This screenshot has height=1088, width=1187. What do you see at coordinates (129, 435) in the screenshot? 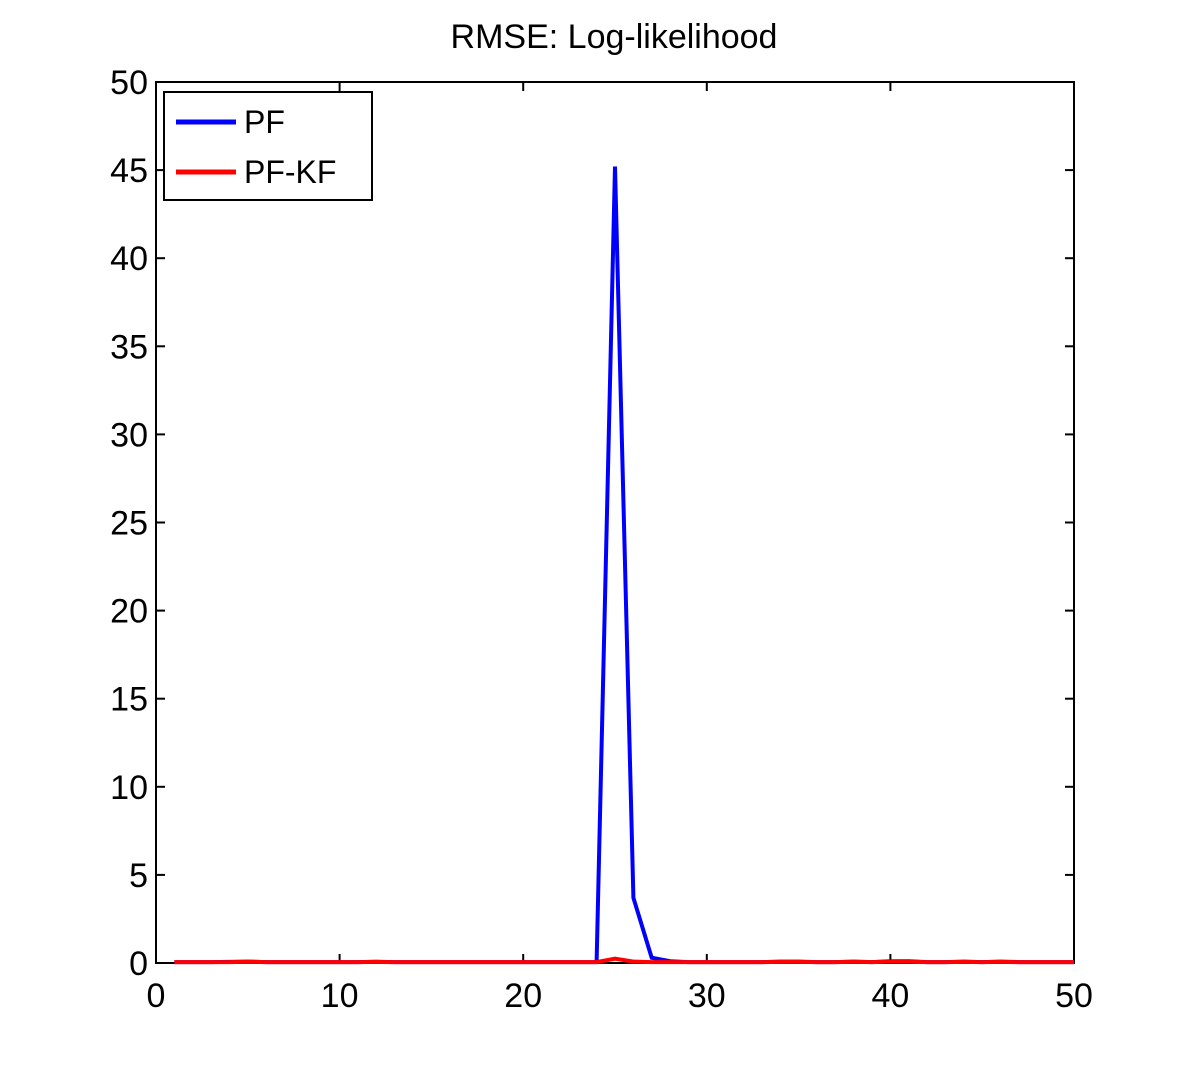
I see `y-tick-label: 30` at bounding box center [129, 435].